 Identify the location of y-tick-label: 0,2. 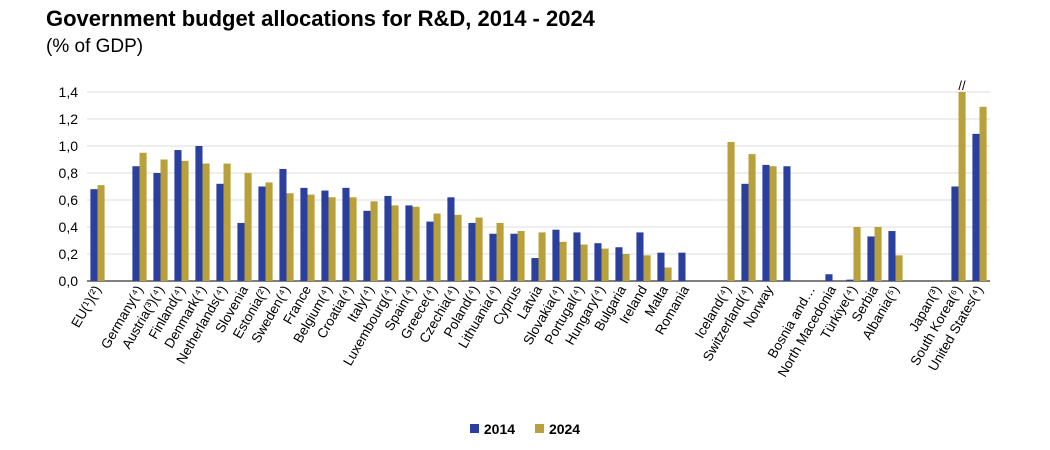
(69, 254).